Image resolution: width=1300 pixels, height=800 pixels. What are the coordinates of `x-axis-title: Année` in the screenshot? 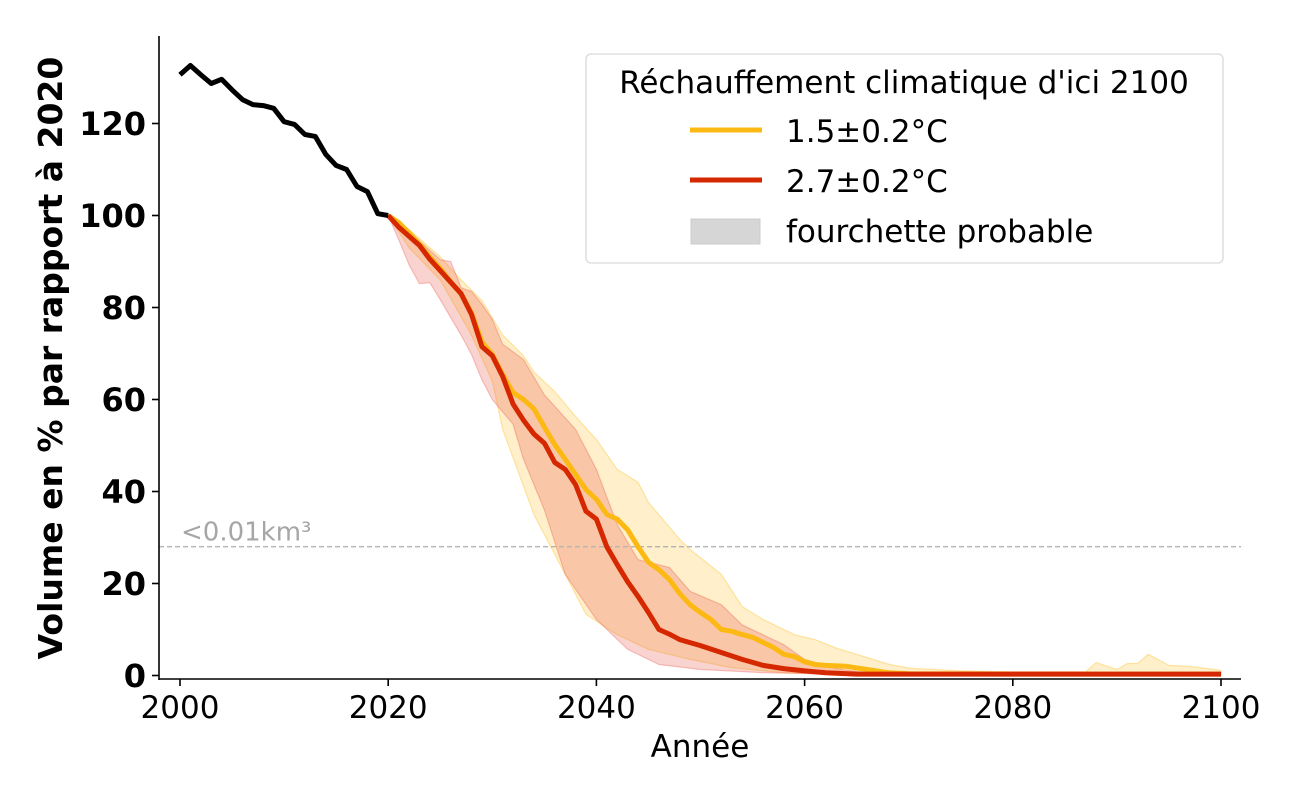 It's located at (700, 747).